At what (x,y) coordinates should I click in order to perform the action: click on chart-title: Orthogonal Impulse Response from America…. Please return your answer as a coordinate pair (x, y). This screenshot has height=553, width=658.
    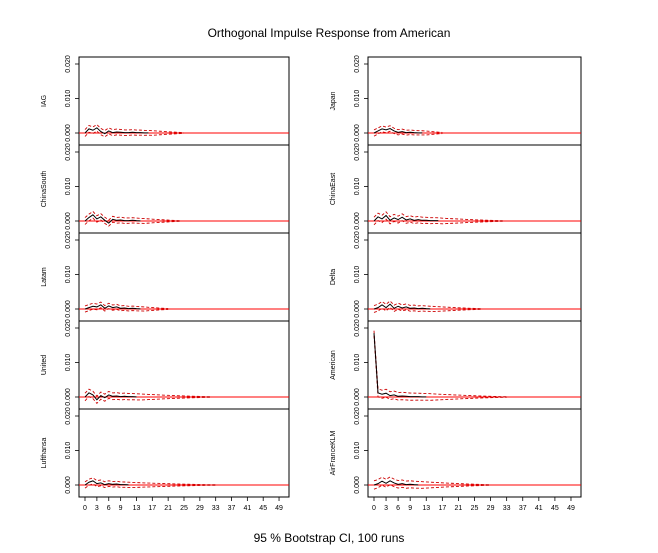
    Looking at the image, I should click on (329, 33).